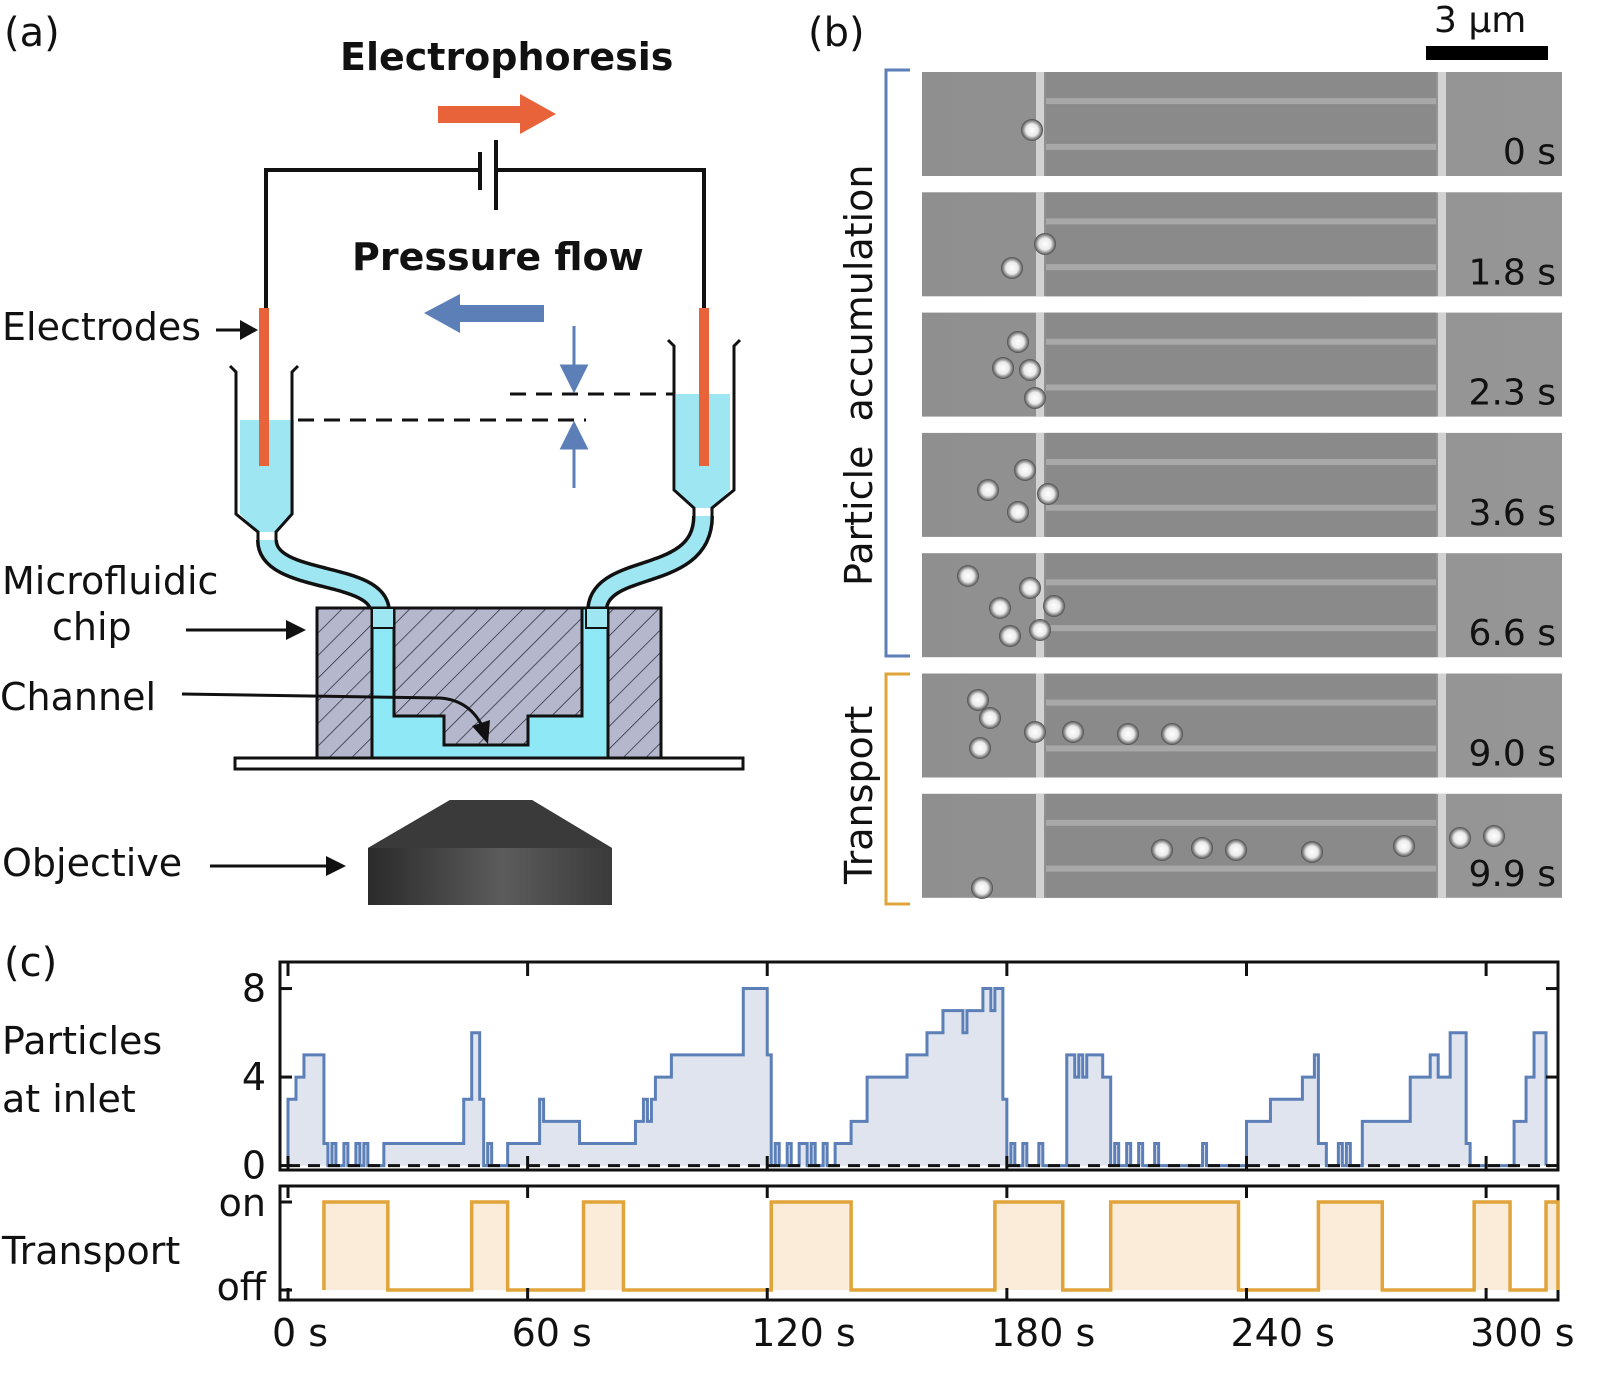 The image size is (1600, 1375). Describe the element at coordinates (300, 1333) in the screenshot. I see `x-tick-label: 0 s` at that location.